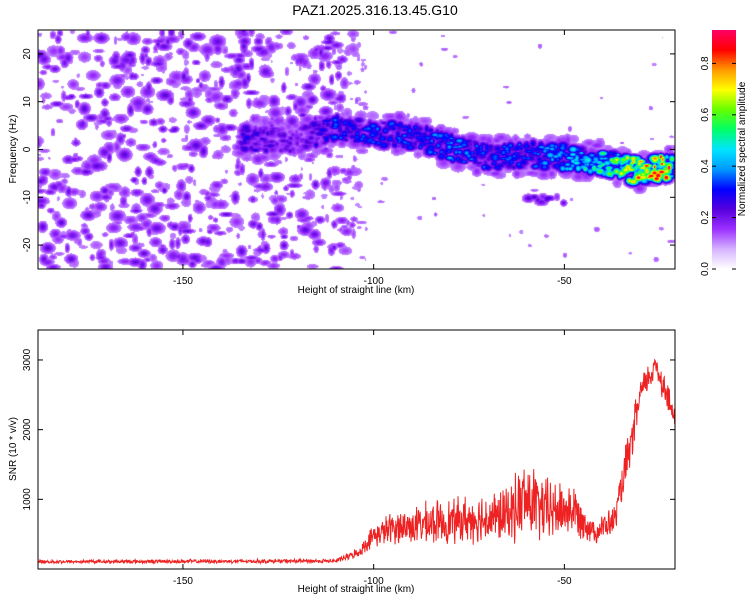 This screenshot has height=600, width=750. What do you see at coordinates (27, 149) in the screenshot?
I see `heatmap-y-tick-label: 0` at bounding box center [27, 149].